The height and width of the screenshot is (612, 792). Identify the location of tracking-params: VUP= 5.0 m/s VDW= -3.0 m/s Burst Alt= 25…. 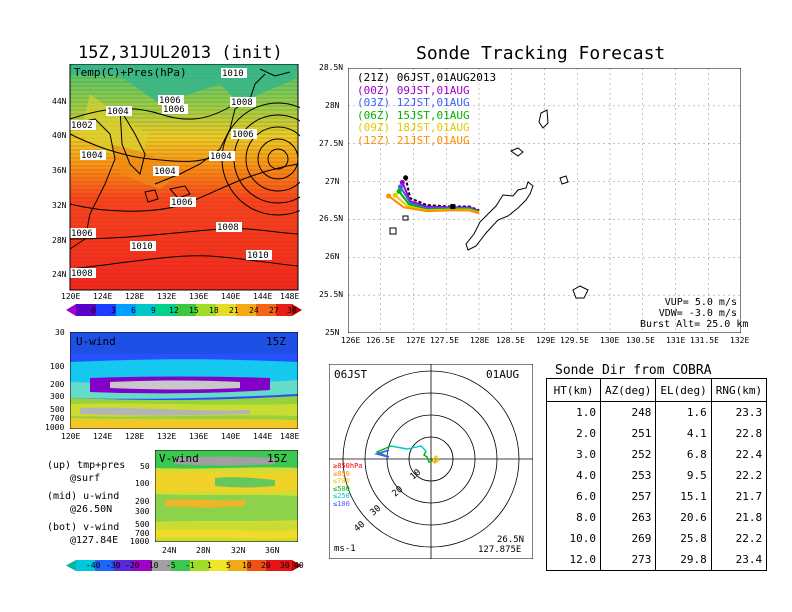
(694, 313).